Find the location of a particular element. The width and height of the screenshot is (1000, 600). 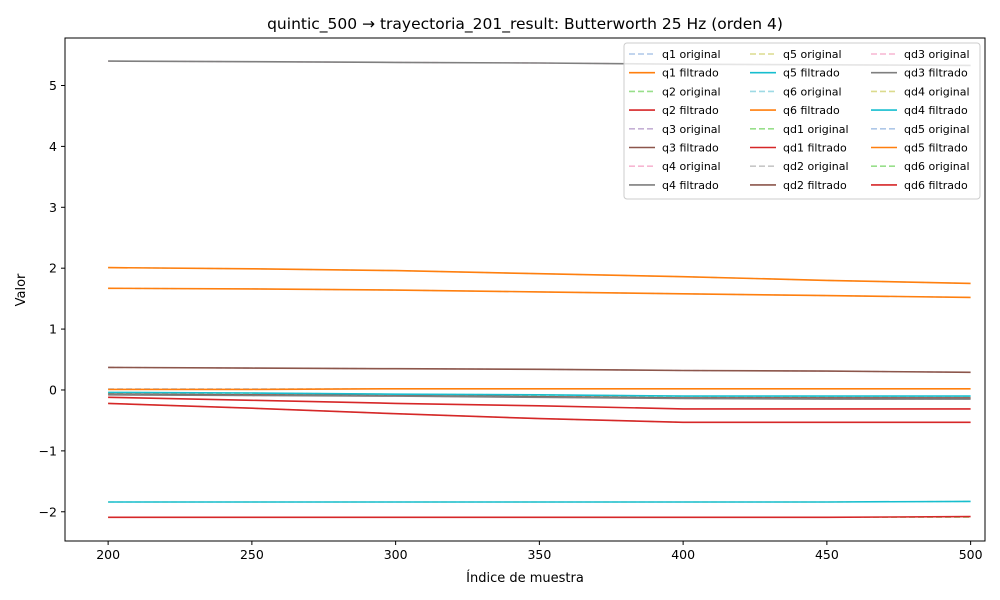

legend-item: q6 filtrado is located at coordinates (795, 110).